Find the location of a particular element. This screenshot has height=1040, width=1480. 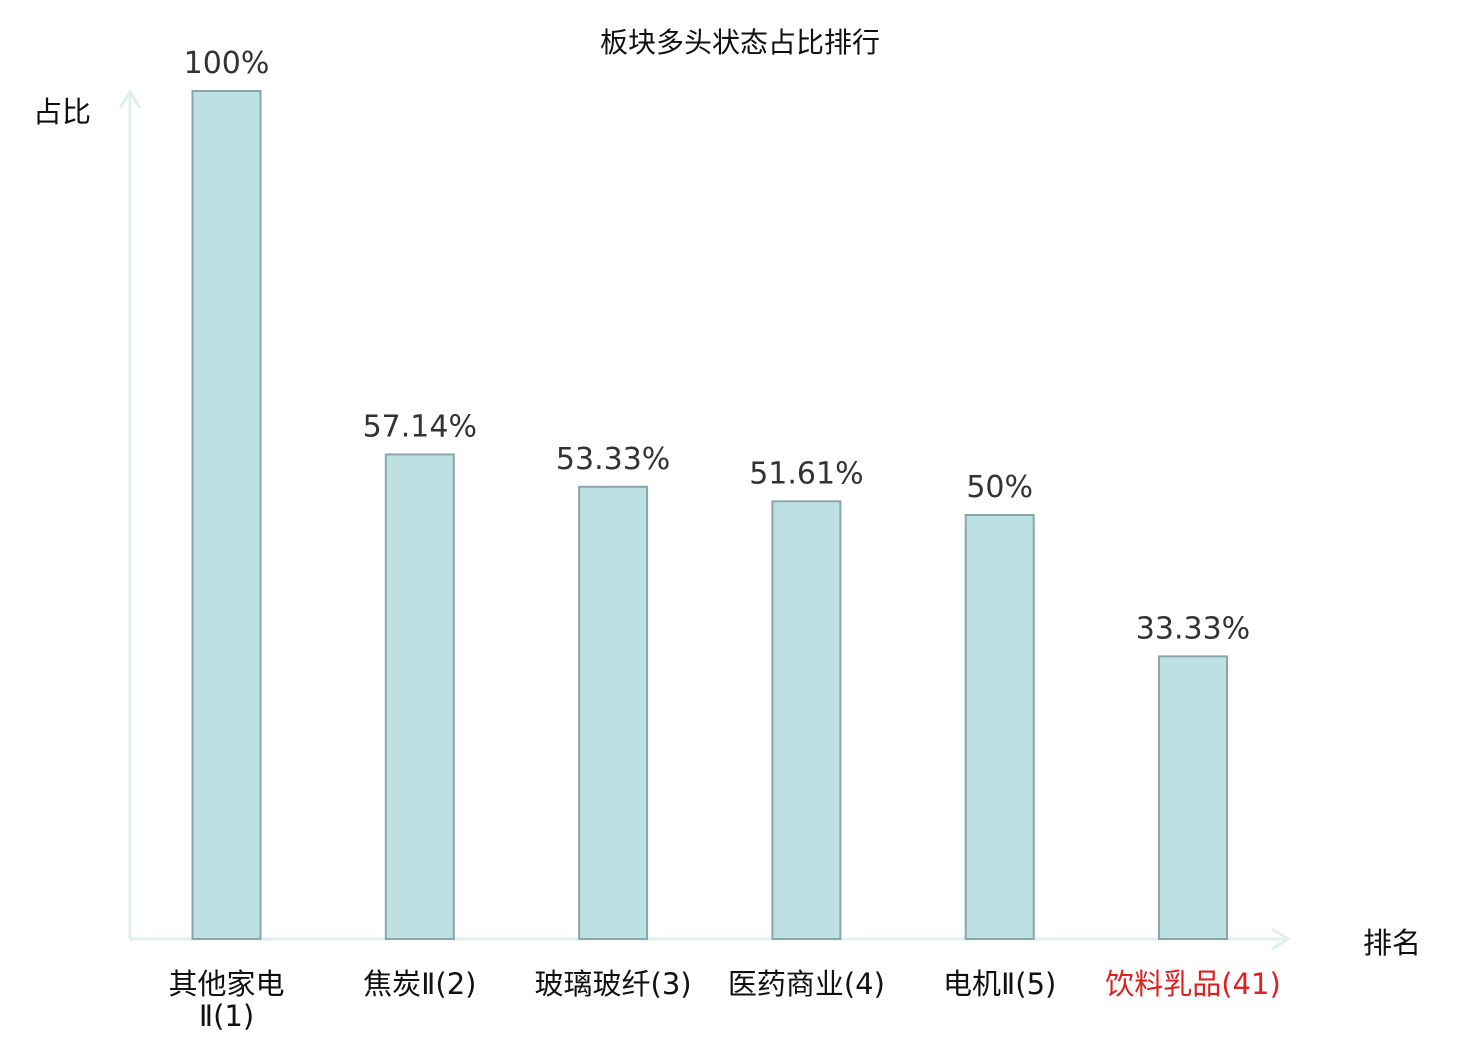

category-label: 其他家电 Ⅱ(1) is located at coordinates (226, 1000).